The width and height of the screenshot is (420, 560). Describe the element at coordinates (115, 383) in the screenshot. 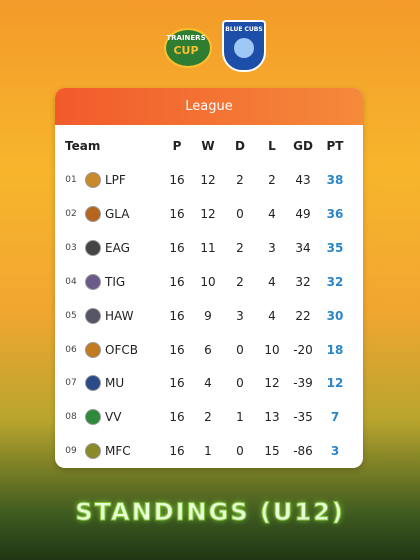

I see `team-name: MU` at that location.